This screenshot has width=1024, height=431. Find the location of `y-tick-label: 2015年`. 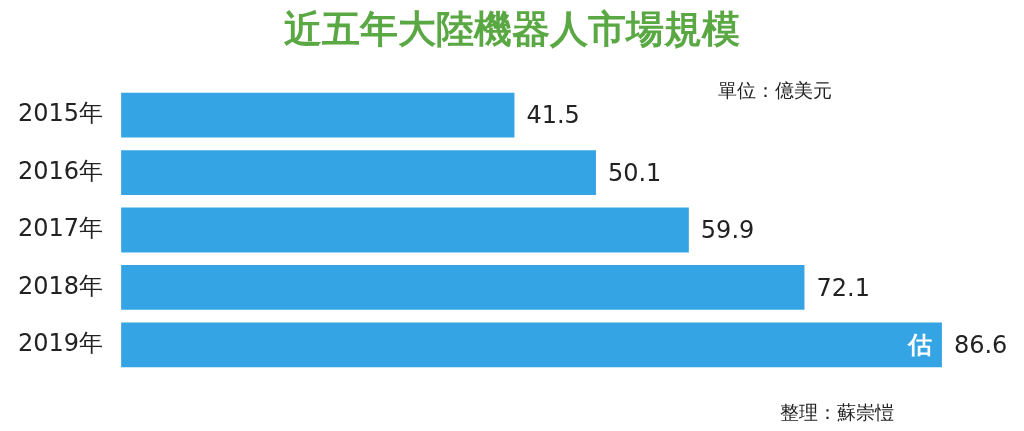

y-tick-label: 2015年 is located at coordinates (61, 113).